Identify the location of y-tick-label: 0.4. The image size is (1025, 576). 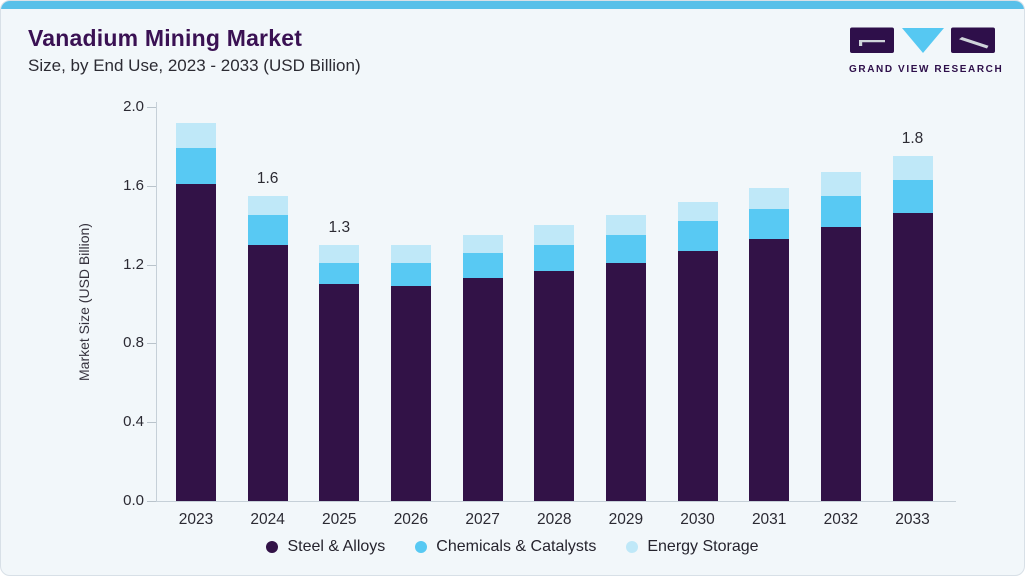
(133, 421).